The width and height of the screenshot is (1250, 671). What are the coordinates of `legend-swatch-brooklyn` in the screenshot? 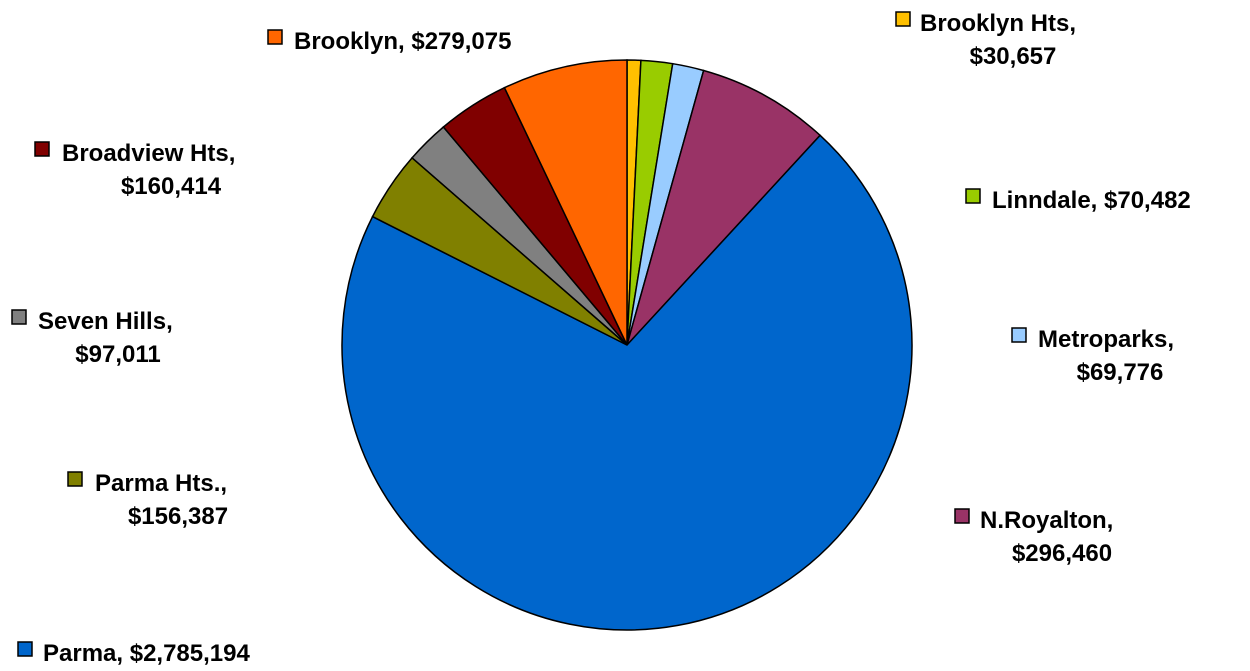 It's located at (275, 37).